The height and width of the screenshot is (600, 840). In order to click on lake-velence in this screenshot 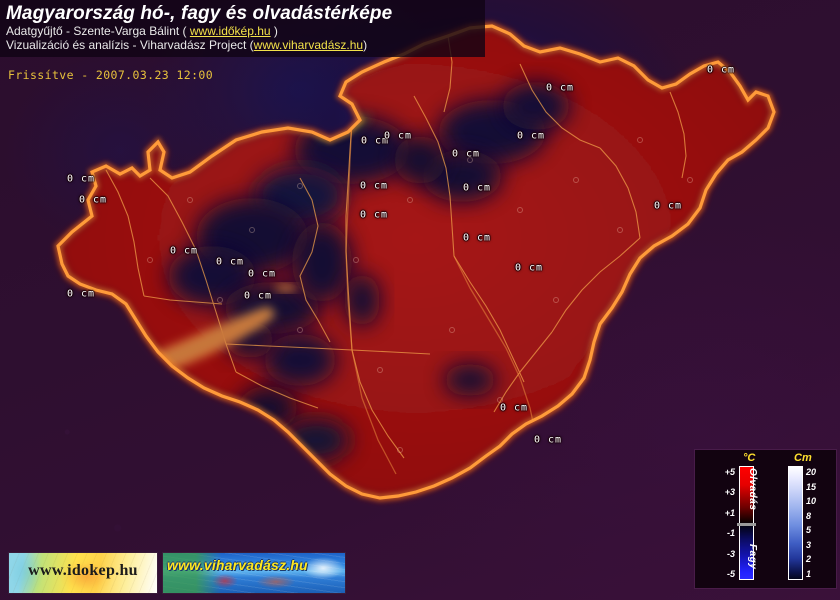, I will do `click(286, 288)`.